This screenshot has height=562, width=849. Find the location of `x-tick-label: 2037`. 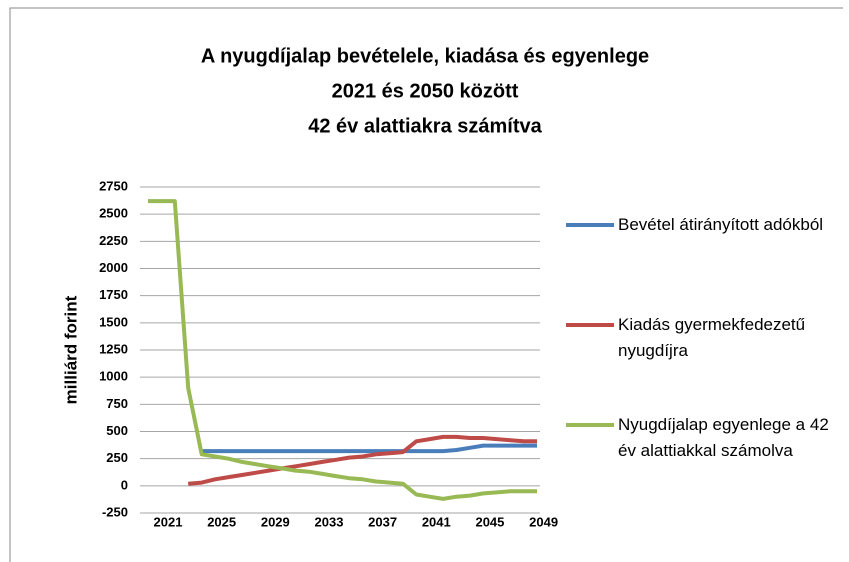

x-tick-label: 2037 is located at coordinates (382, 521).